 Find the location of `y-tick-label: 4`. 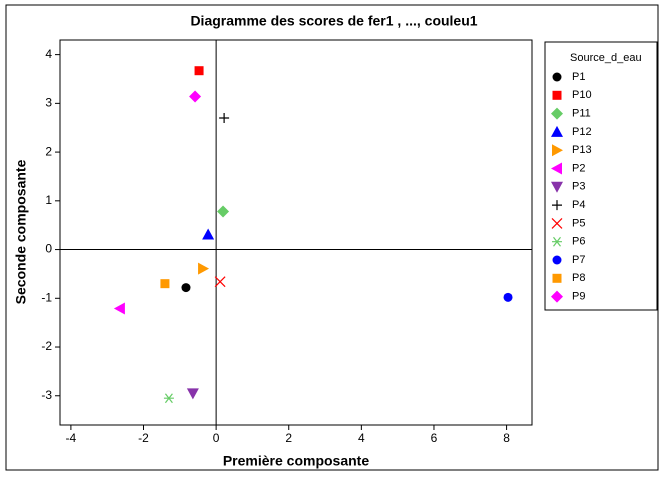

y-tick-label: 4 is located at coordinates (48, 54).